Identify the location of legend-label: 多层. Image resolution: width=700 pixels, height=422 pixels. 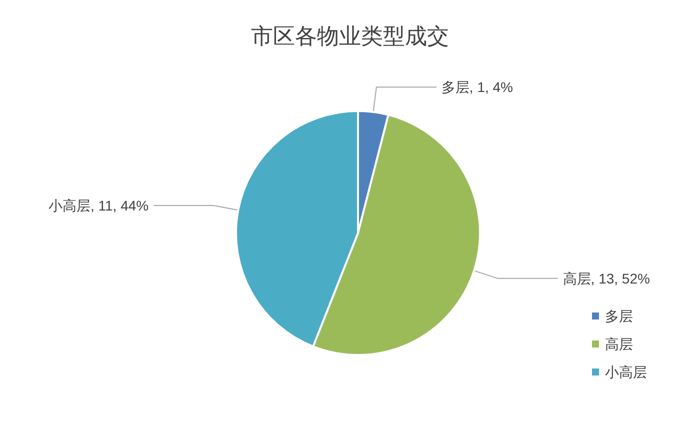
(619, 316).